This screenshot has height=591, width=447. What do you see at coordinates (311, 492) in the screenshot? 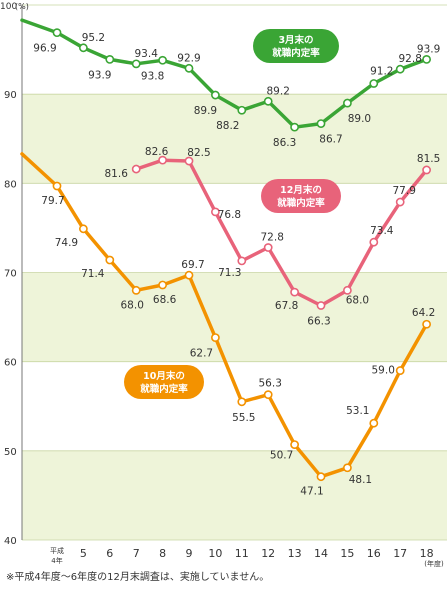
I see `october-data-label: 47.1` at bounding box center [311, 492].